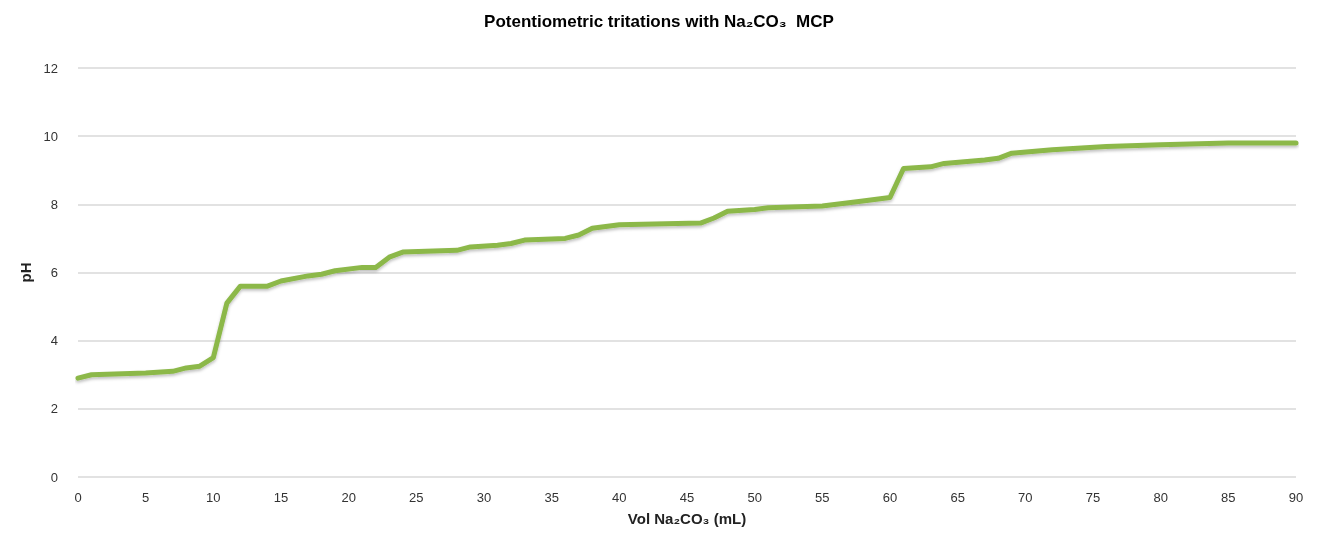 The width and height of the screenshot is (1318, 549). I want to click on y-tick-label: 4, so click(54, 341).